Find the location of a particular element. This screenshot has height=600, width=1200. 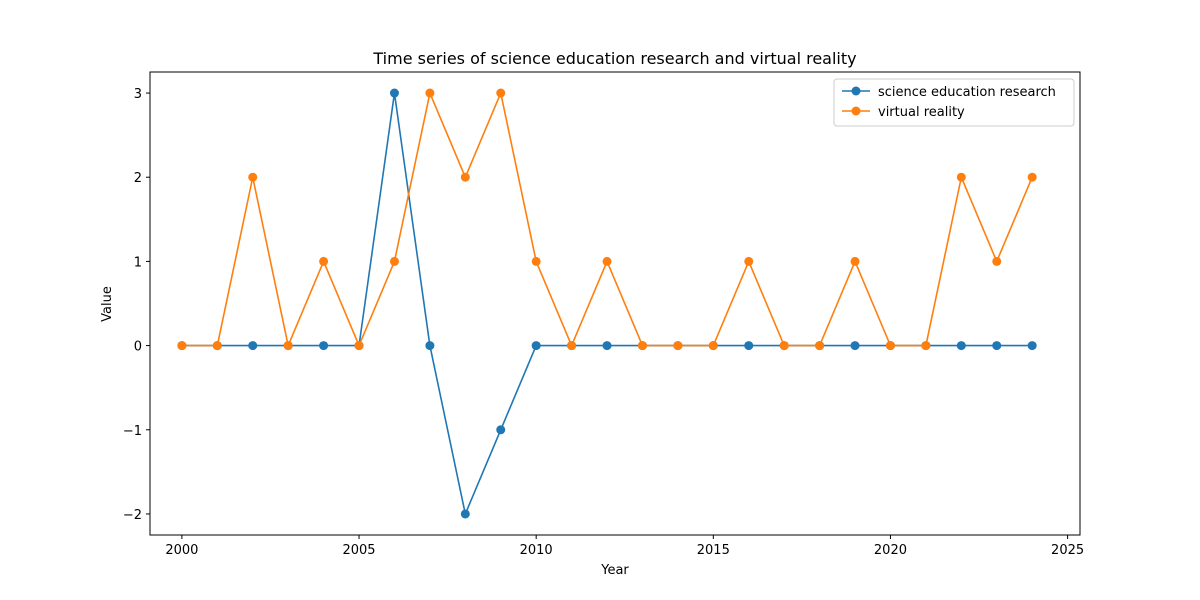

y-axis: −2 −1 0 1 2 3 is located at coordinates (136, 305).